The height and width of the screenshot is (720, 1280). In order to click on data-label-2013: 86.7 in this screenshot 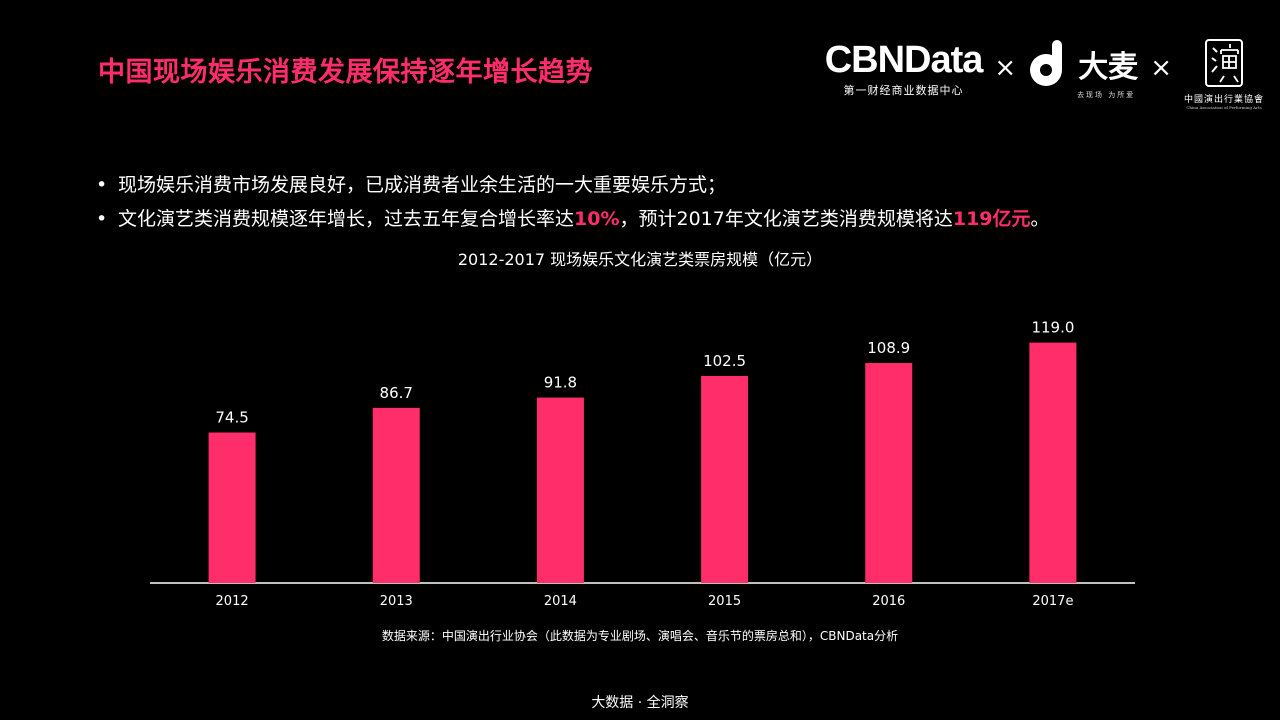, I will do `click(396, 393)`.